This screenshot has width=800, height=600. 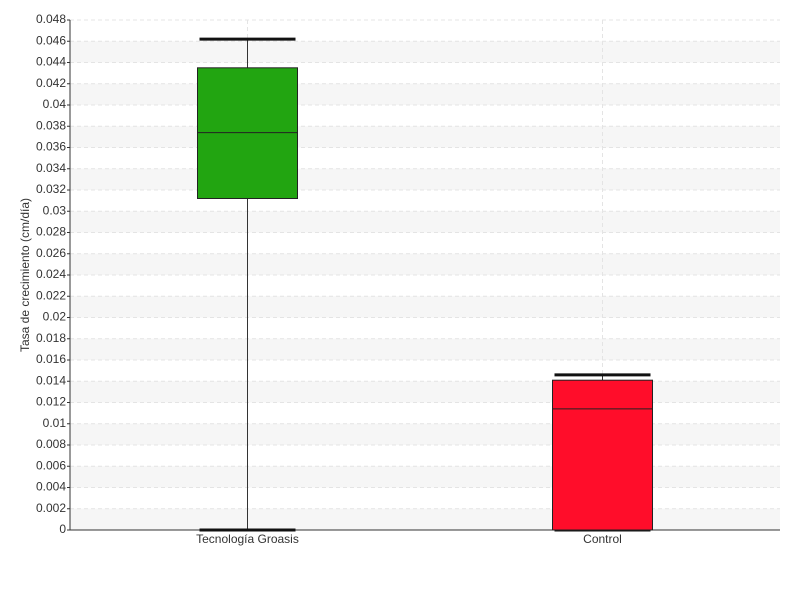 What do you see at coordinates (51, 62) in the screenshot?
I see `y-tick-label: 0.044` at bounding box center [51, 62].